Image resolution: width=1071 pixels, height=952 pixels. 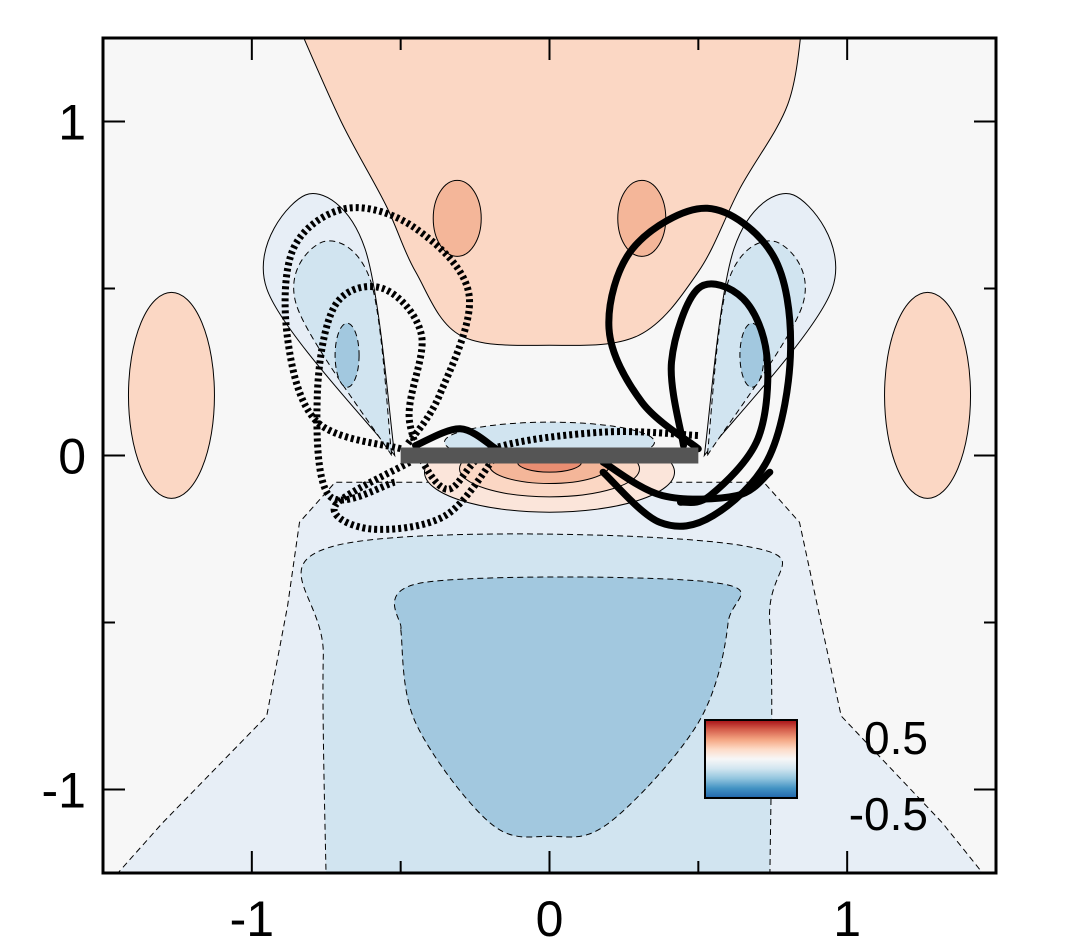 I want to click on y-axis-tick-labels: 1 0 -1, so click(x=64, y=457).